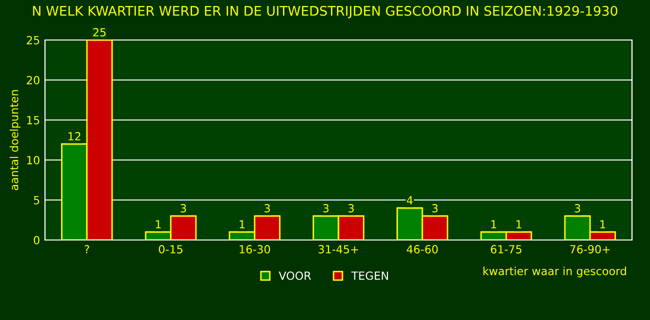  I want to click on x-tick-label: 16-30, so click(255, 249).